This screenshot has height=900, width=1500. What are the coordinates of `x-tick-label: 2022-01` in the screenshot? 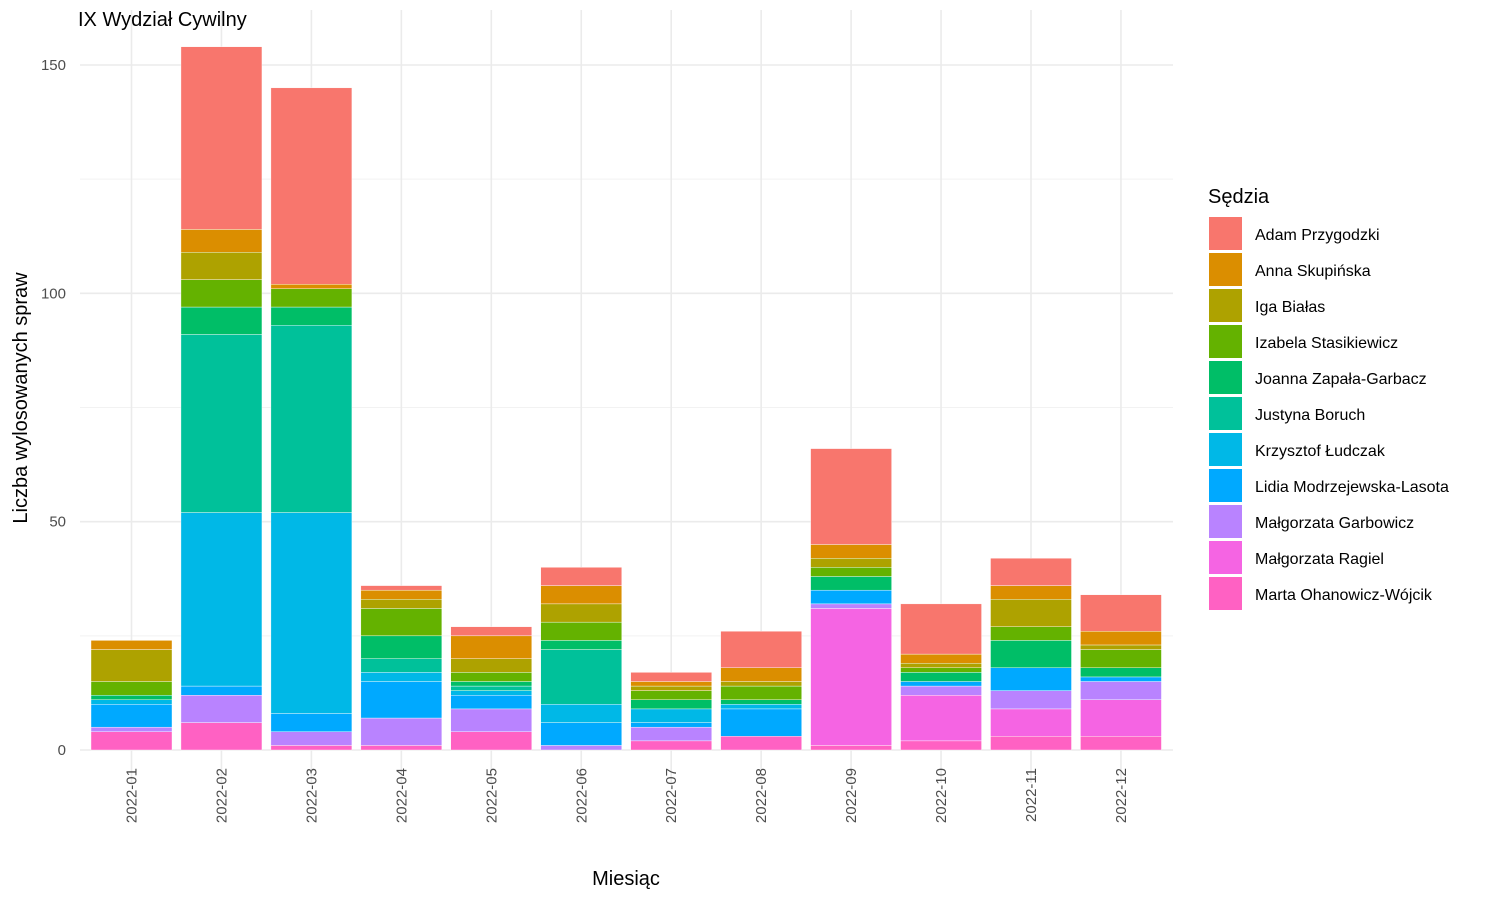 It's located at (132, 795).